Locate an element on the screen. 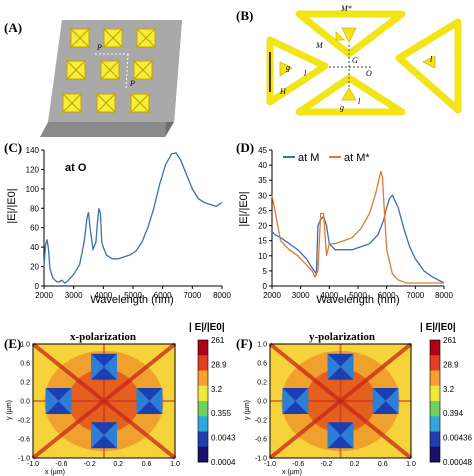 The width and height of the screenshot is (474, 476). x-axis-title: x (µm) is located at coordinates (55, 472).